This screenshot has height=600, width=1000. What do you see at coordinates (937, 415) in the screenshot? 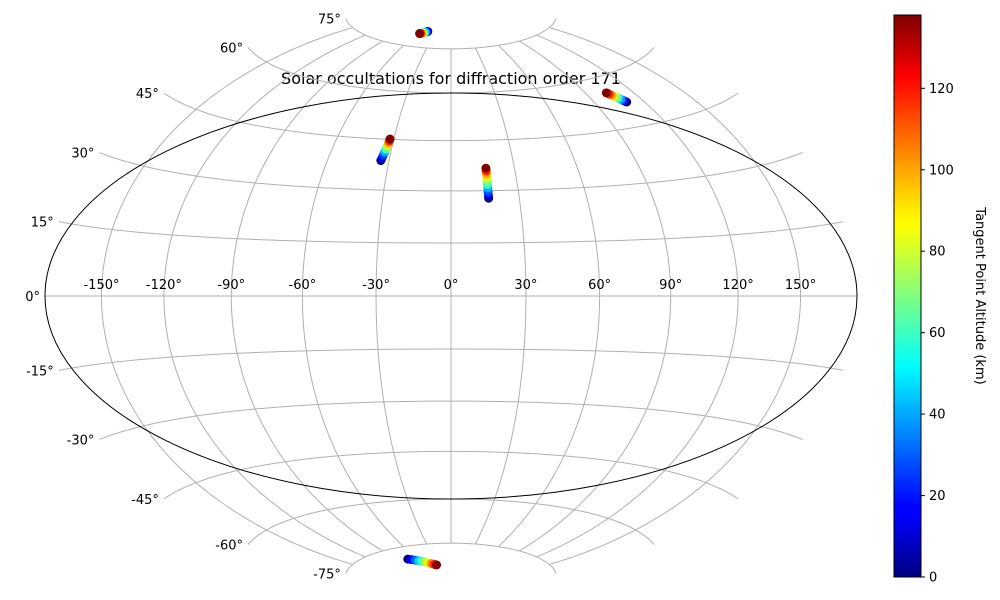
I see `colorbar-tick-label: 40` at bounding box center [937, 415].